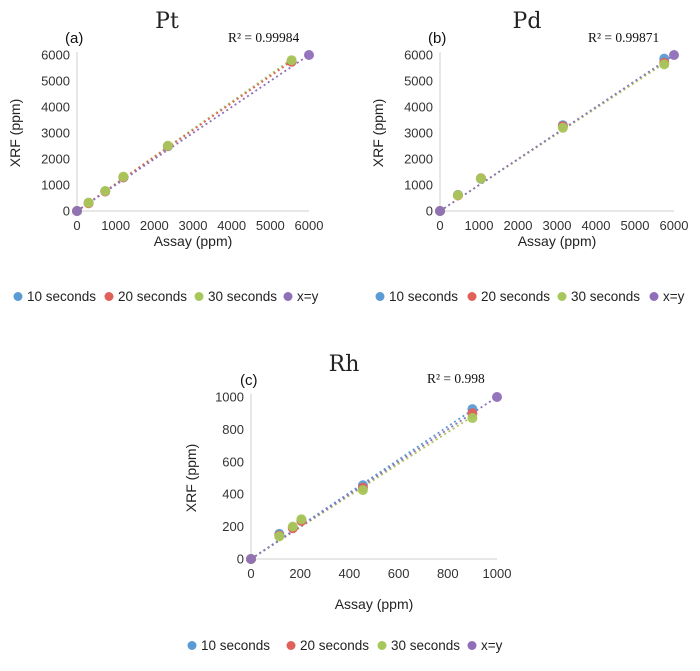 The width and height of the screenshot is (700, 671). Describe the element at coordinates (264, 37) in the screenshot. I see `r-squared-label: R² = 0.99984` at that location.